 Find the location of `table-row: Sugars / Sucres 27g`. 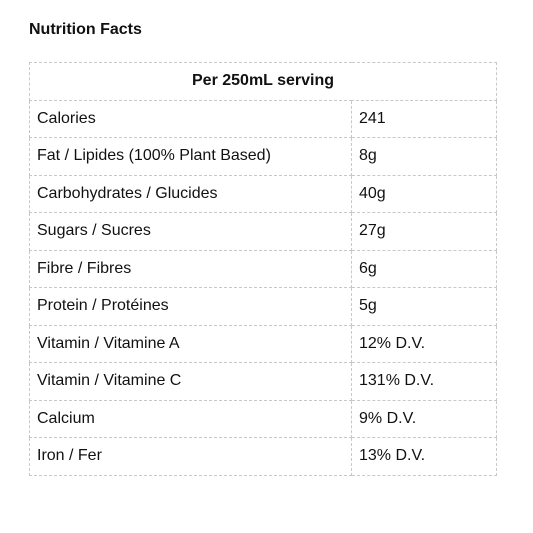

table-row: Sugars / Sucres 27g is located at coordinates (263, 231).